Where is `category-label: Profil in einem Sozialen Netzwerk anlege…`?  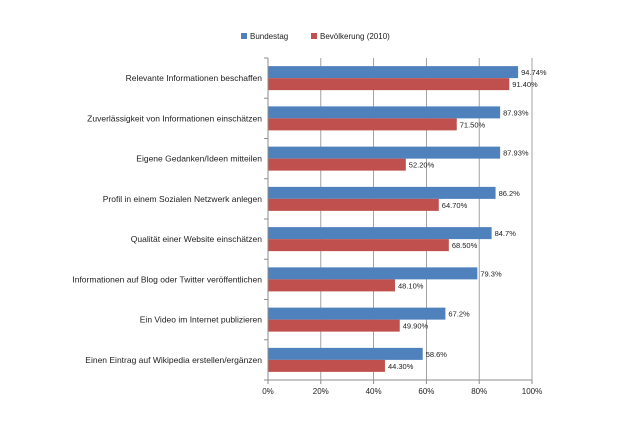
category-label: Profil in einem Sozialen Netzwerk anlege… is located at coordinates (182, 199).